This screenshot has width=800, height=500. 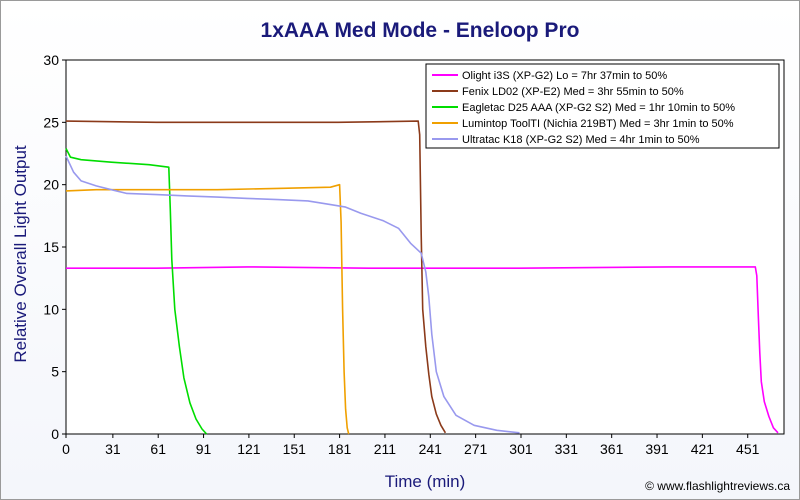 What do you see at coordinates (521, 449) in the screenshot?
I see `x-tick-label: 301` at bounding box center [521, 449].